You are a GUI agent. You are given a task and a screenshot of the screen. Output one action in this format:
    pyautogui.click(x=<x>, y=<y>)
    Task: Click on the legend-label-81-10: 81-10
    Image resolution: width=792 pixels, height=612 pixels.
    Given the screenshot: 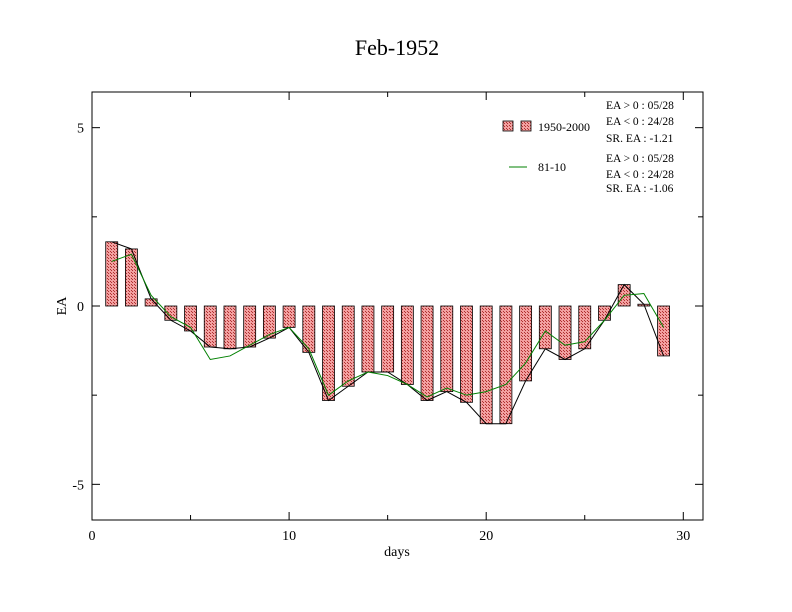 What is the action you would take?
    pyautogui.click(x=552, y=167)
    